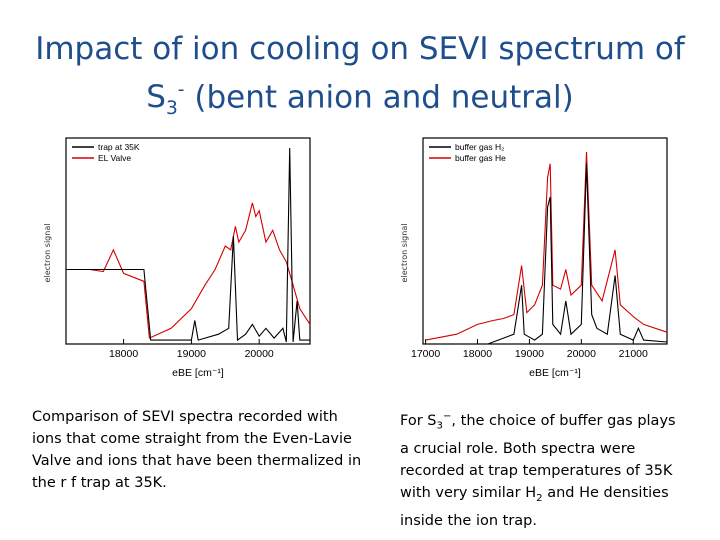 The image size is (720, 540). Describe the element at coordinates (479, 147) in the screenshot. I see `legend-label: buffer gas H₂` at that location.